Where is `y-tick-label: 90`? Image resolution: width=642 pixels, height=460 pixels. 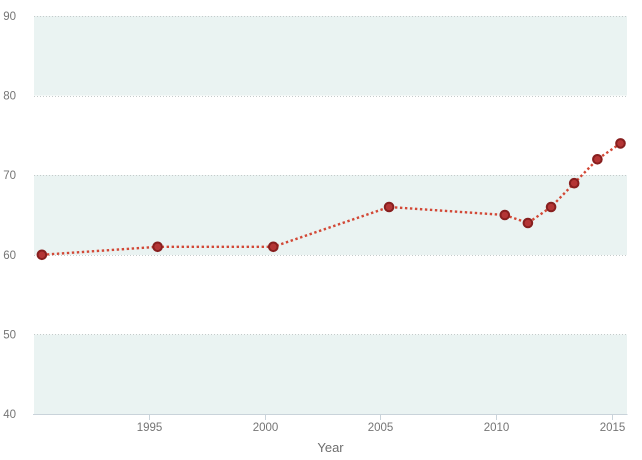
y-tick-label: 90 is located at coordinates (9, 17).